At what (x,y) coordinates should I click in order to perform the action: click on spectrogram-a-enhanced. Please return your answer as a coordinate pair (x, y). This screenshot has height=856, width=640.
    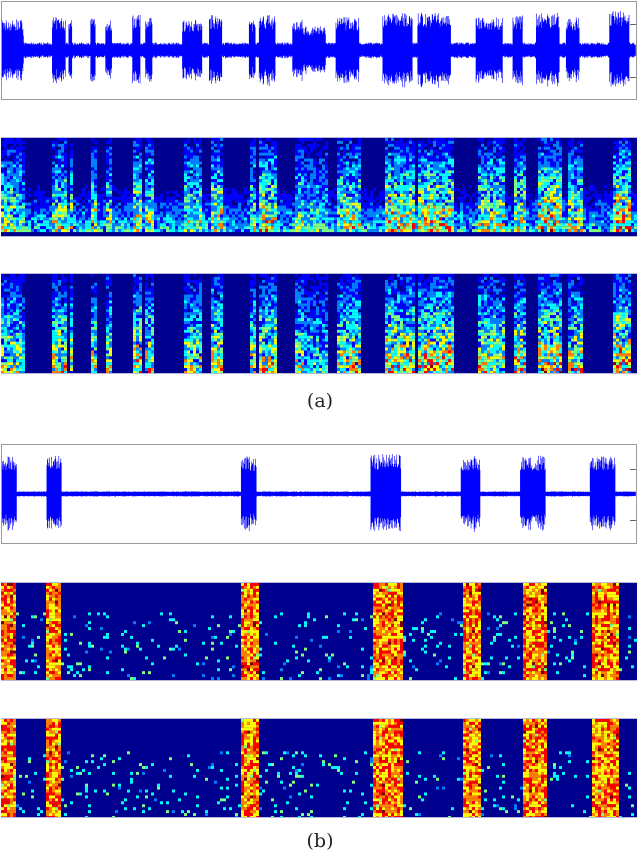
    Looking at the image, I should click on (319, 323).